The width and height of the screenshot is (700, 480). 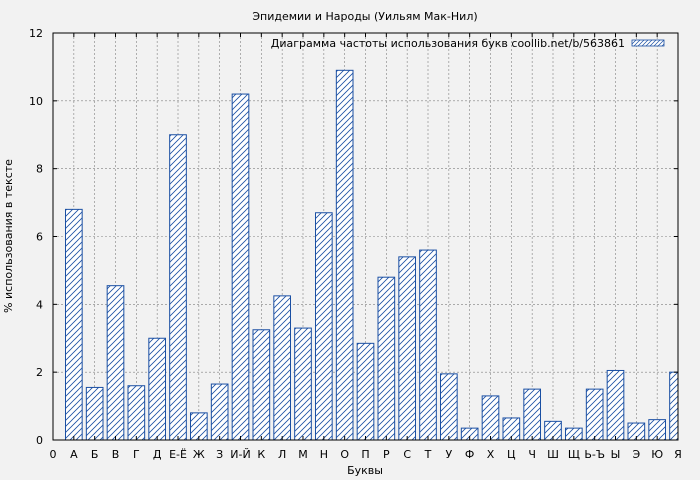 What do you see at coordinates (365, 391) in the screenshot?
I see `bar-П` at bounding box center [365, 391].